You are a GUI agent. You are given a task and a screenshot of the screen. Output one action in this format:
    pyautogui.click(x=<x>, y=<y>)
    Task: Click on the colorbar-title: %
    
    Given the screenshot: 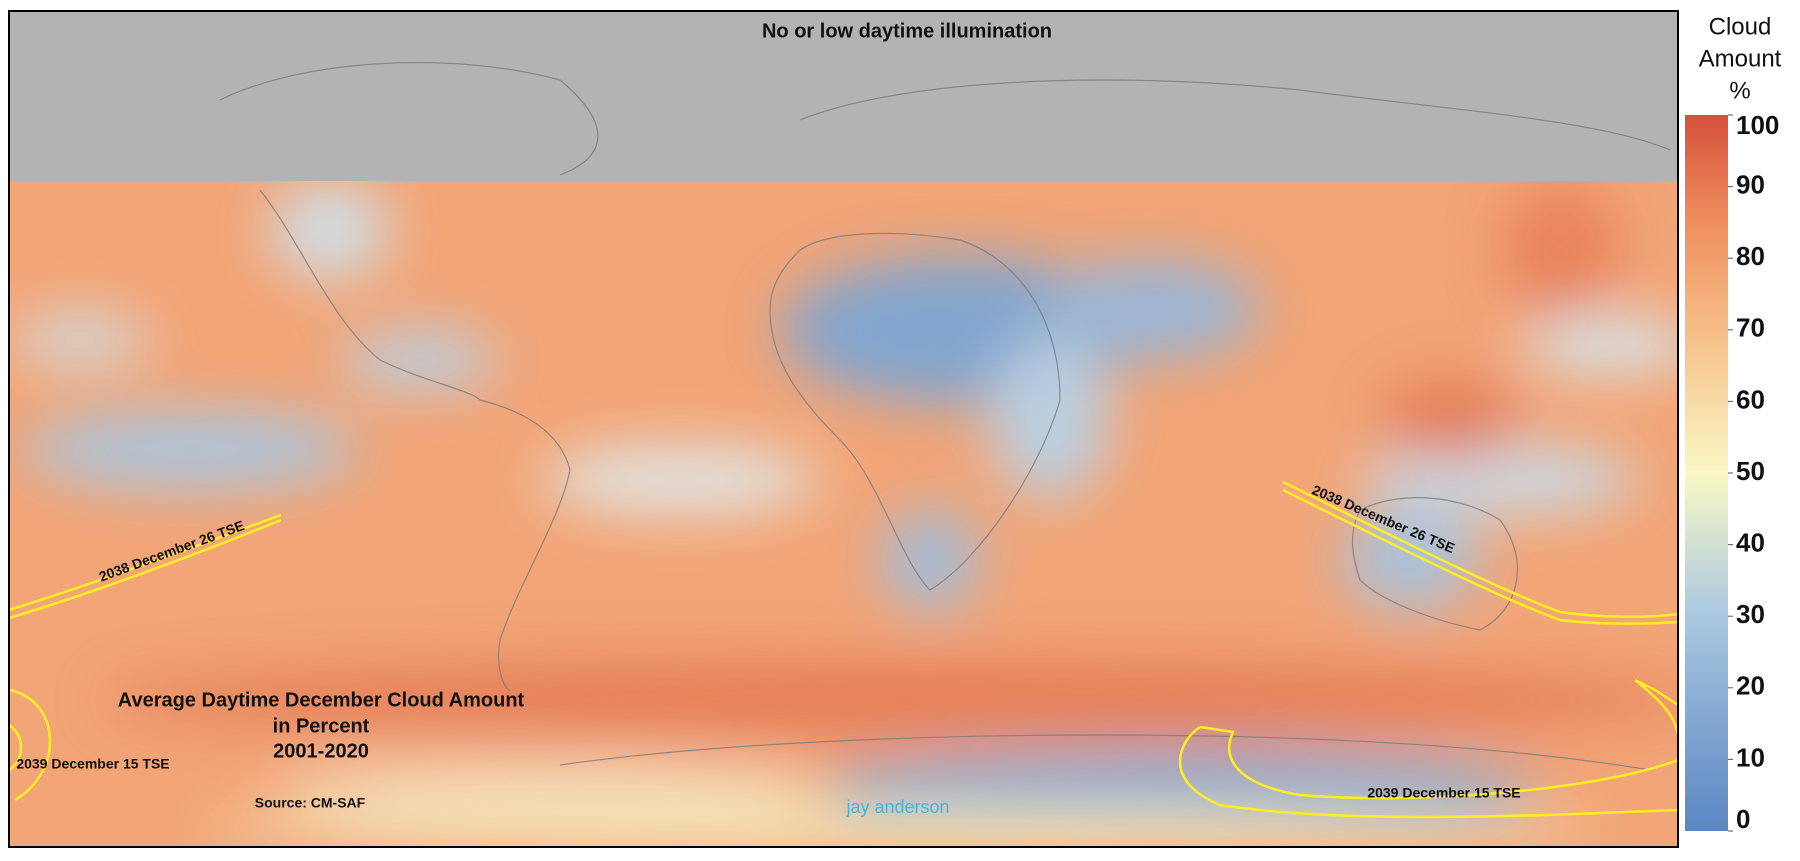 What is the action you would take?
    pyautogui.click(x=1739, y=90)
    